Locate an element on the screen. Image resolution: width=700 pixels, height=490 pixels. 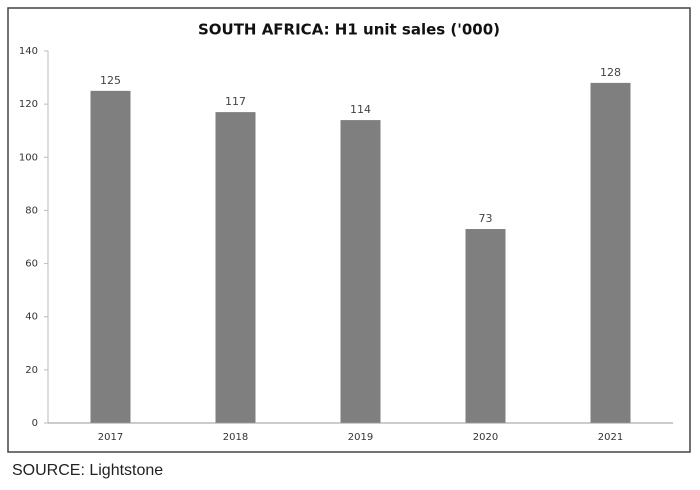
y-tick-label: 80 is located at coordinates (31, 210).